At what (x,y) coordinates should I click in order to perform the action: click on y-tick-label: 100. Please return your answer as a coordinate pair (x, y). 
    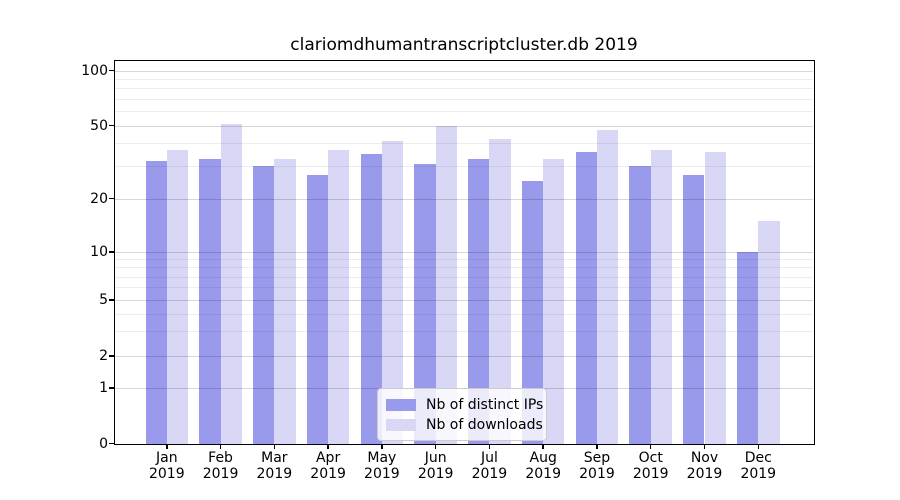
    Looking at the image, I should click on (94, 70).